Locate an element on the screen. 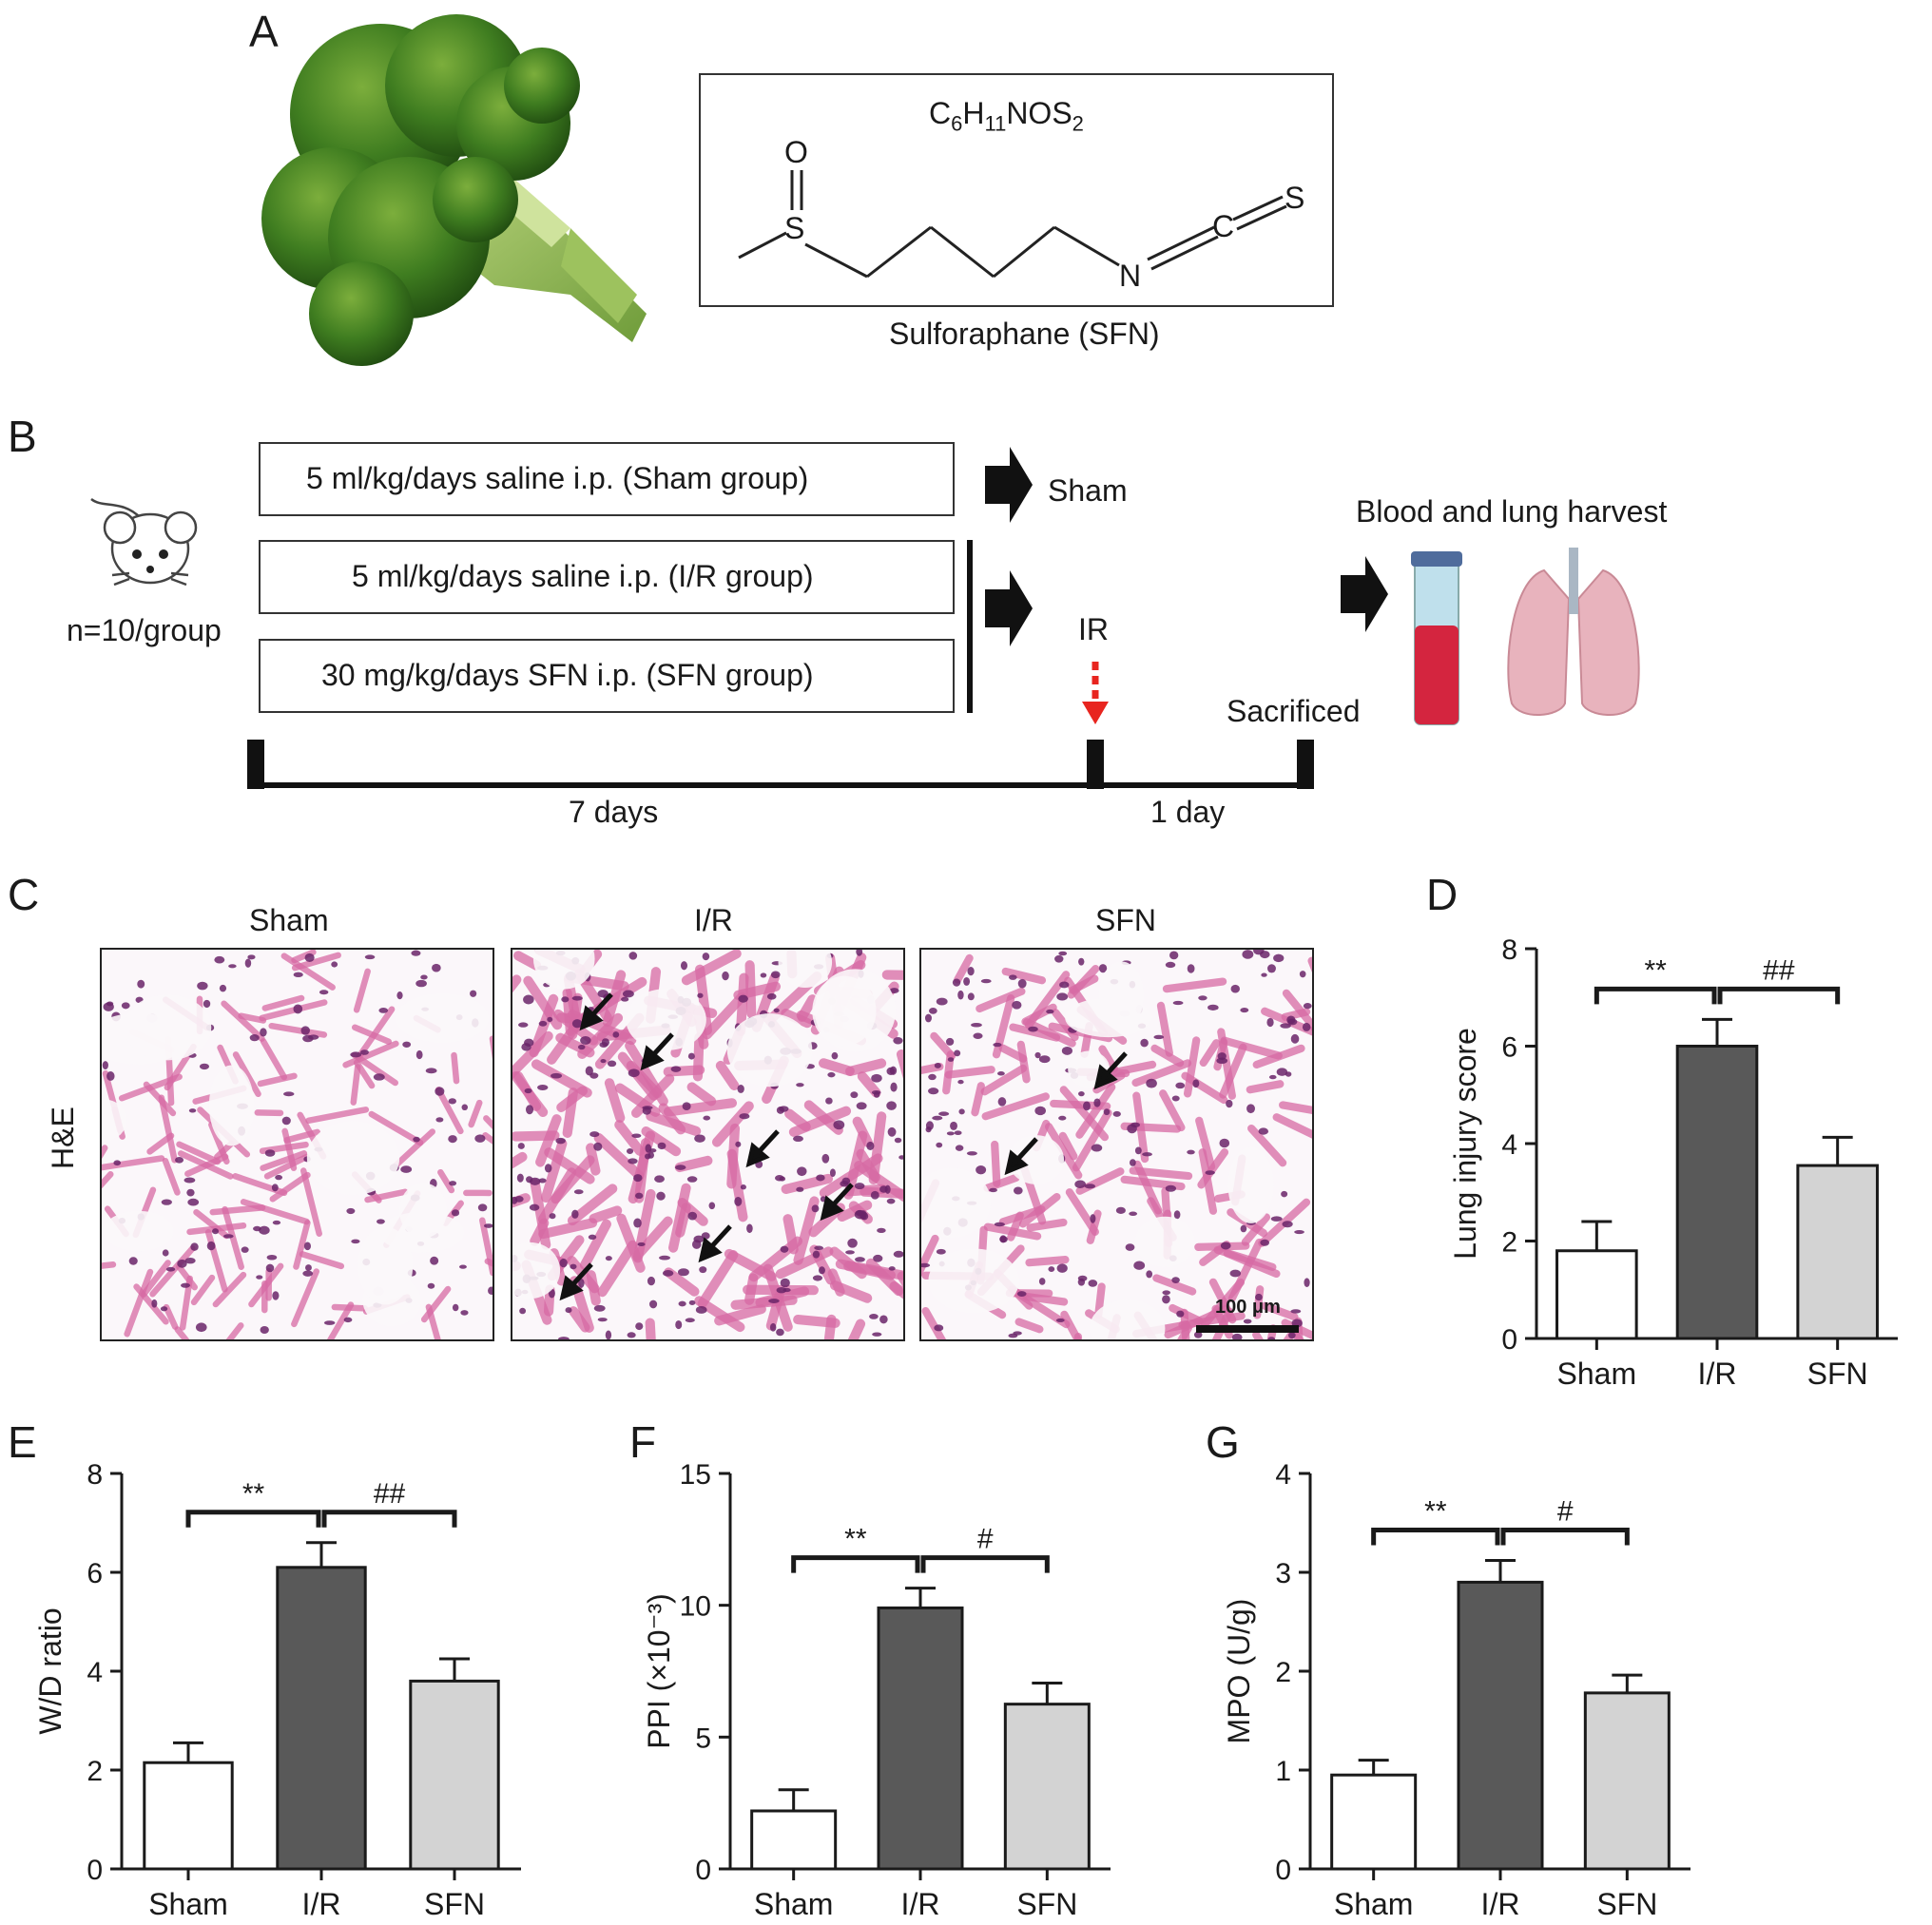  blood-tube-icon is located at coordinates (1436, 638).